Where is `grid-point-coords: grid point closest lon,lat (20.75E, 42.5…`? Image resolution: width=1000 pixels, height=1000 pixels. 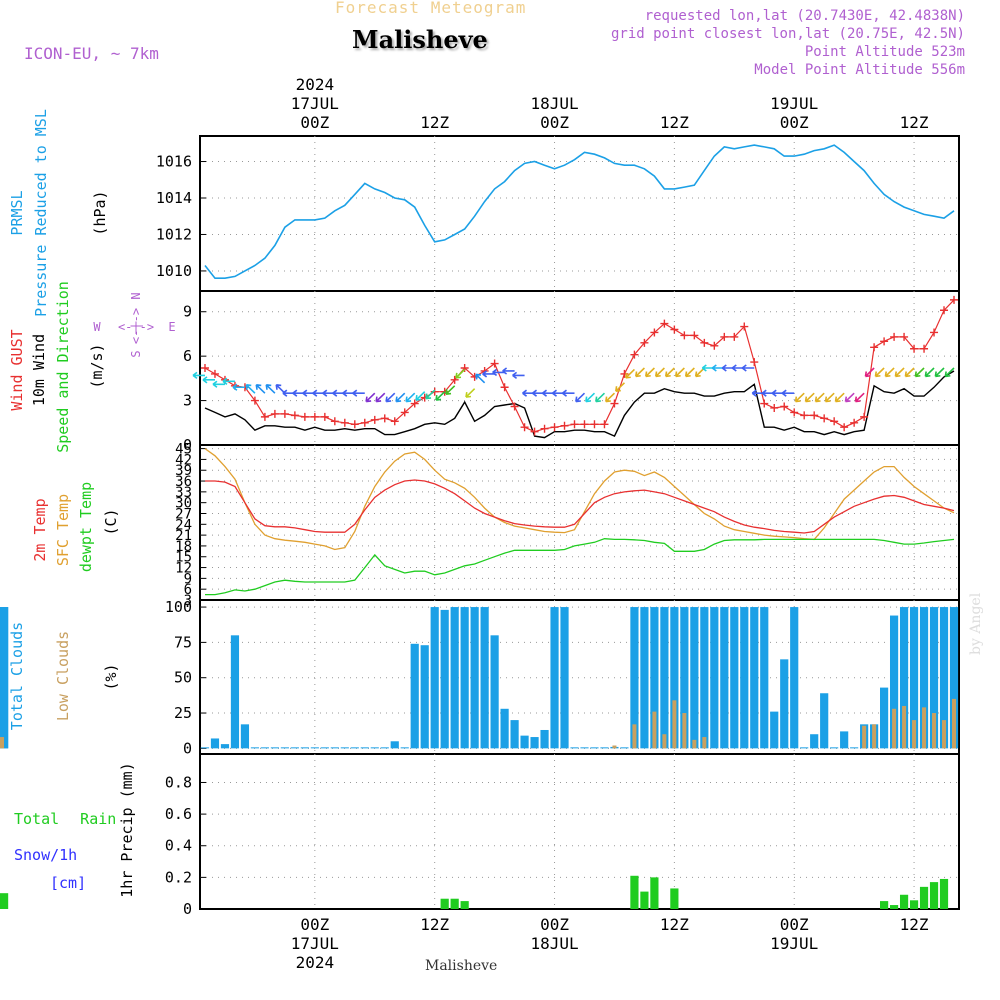
grid-point-coords: grid point closest lon,lat (20.75E, 42.5… is located at coordinates (787, 34).